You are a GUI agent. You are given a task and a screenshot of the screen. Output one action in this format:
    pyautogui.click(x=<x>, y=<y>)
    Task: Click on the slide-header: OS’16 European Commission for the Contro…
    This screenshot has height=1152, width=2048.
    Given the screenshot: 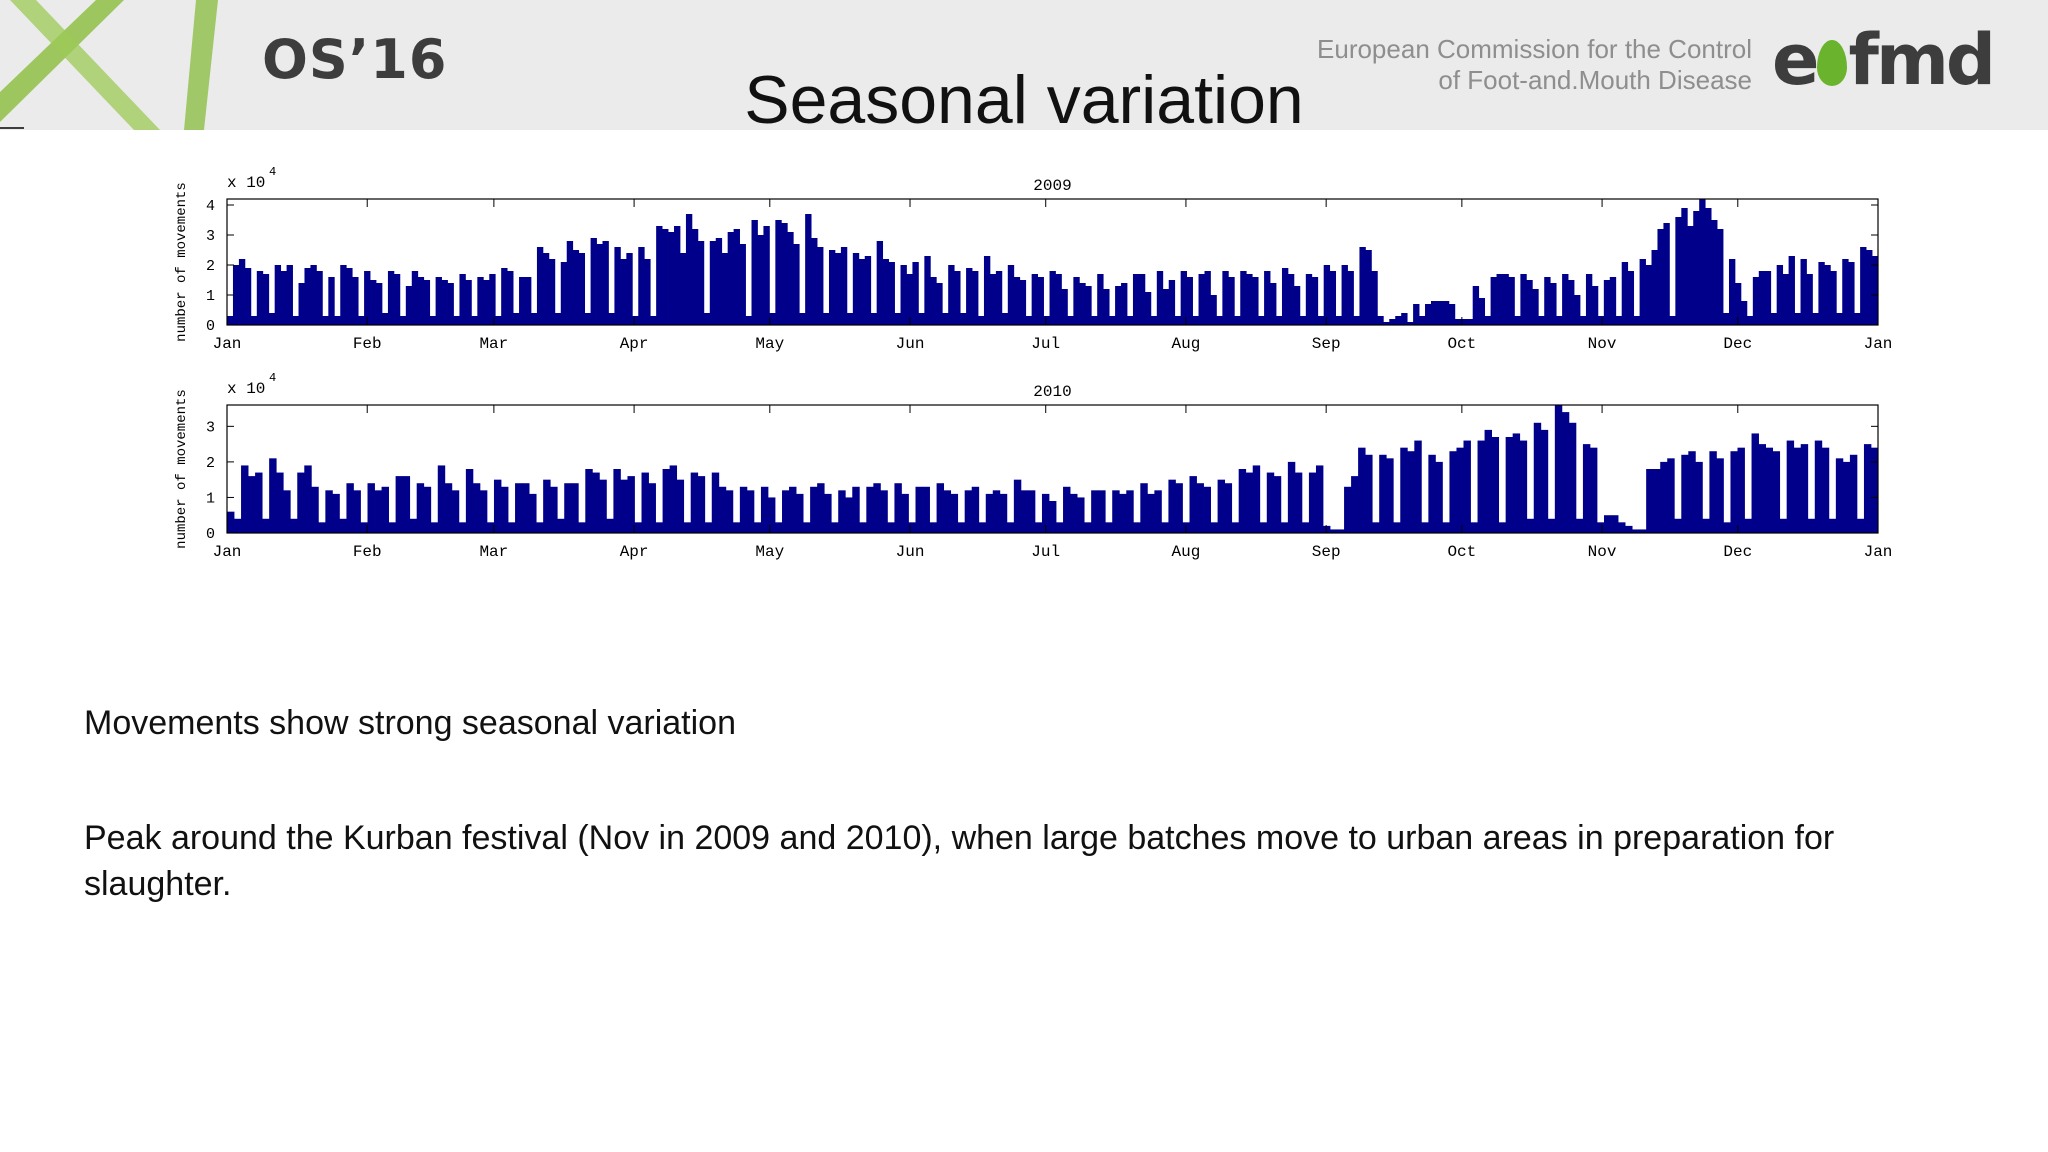 What is the action you would take?
    pyautogui.click(x=1024, y=65)
    